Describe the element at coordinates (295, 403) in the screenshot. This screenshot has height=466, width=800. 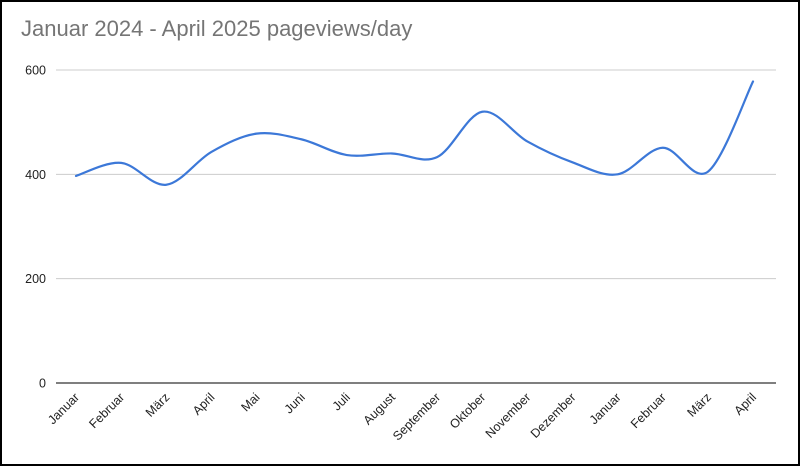
I see `x-tick-label: Juni` at that location.